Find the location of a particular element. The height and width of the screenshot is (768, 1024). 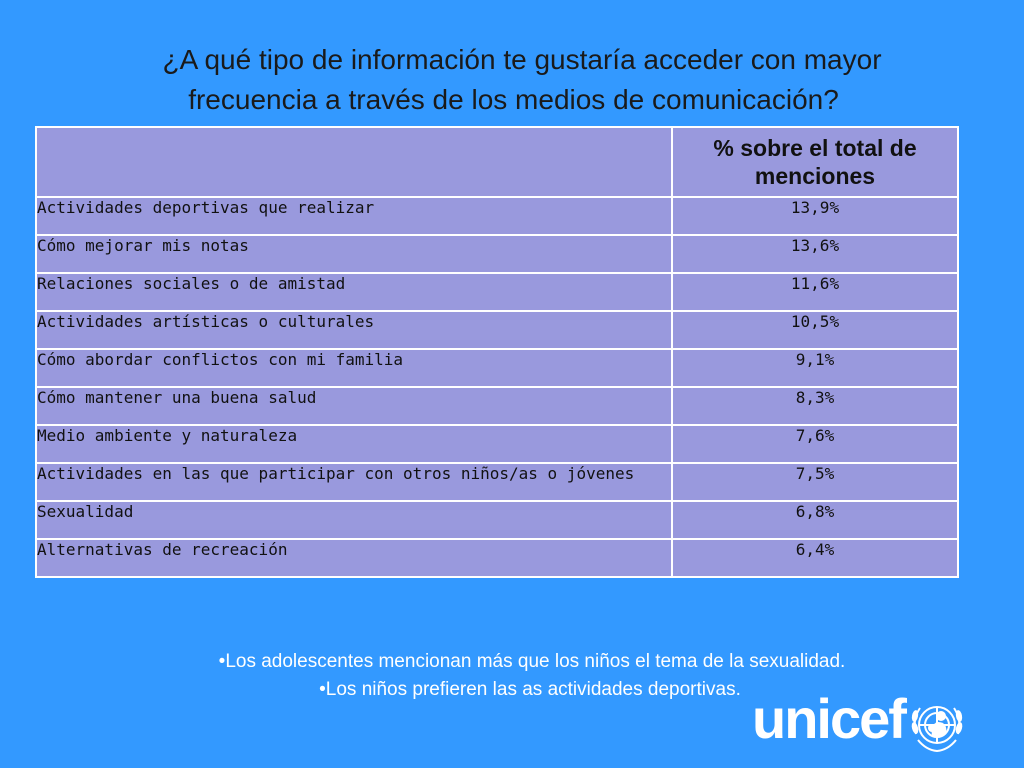

table-header-row: % sobre el total de menciones is located at coordinates (497, 162).